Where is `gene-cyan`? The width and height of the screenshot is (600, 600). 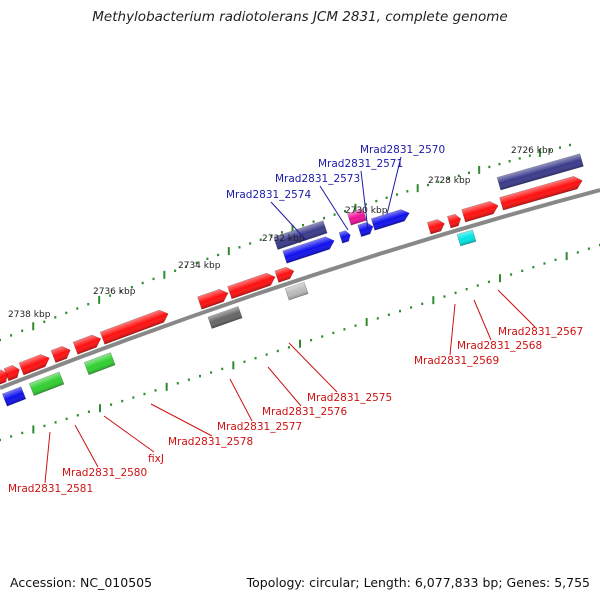
gene-cyan is located at coordinates (466, 238).